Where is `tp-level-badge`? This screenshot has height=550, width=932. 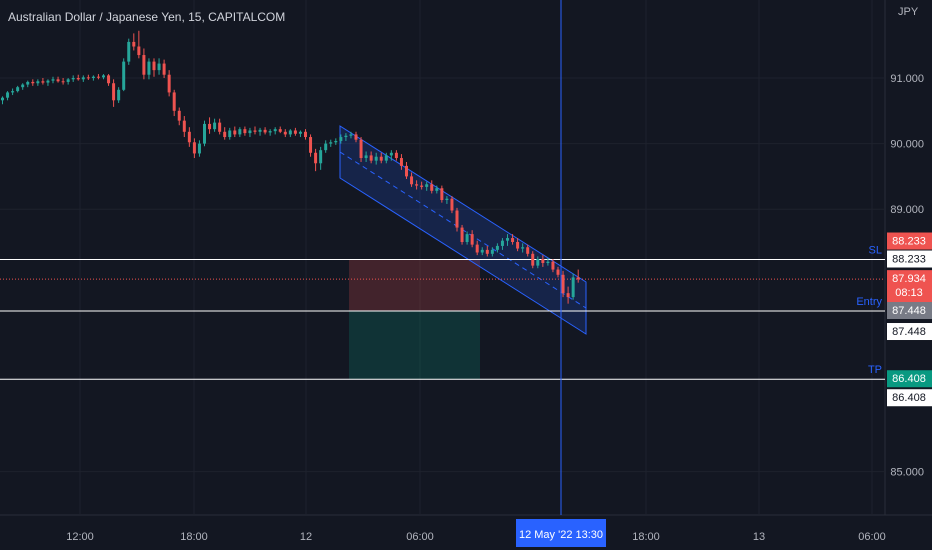 tp-level-badge is located at coordinates (909, 398).